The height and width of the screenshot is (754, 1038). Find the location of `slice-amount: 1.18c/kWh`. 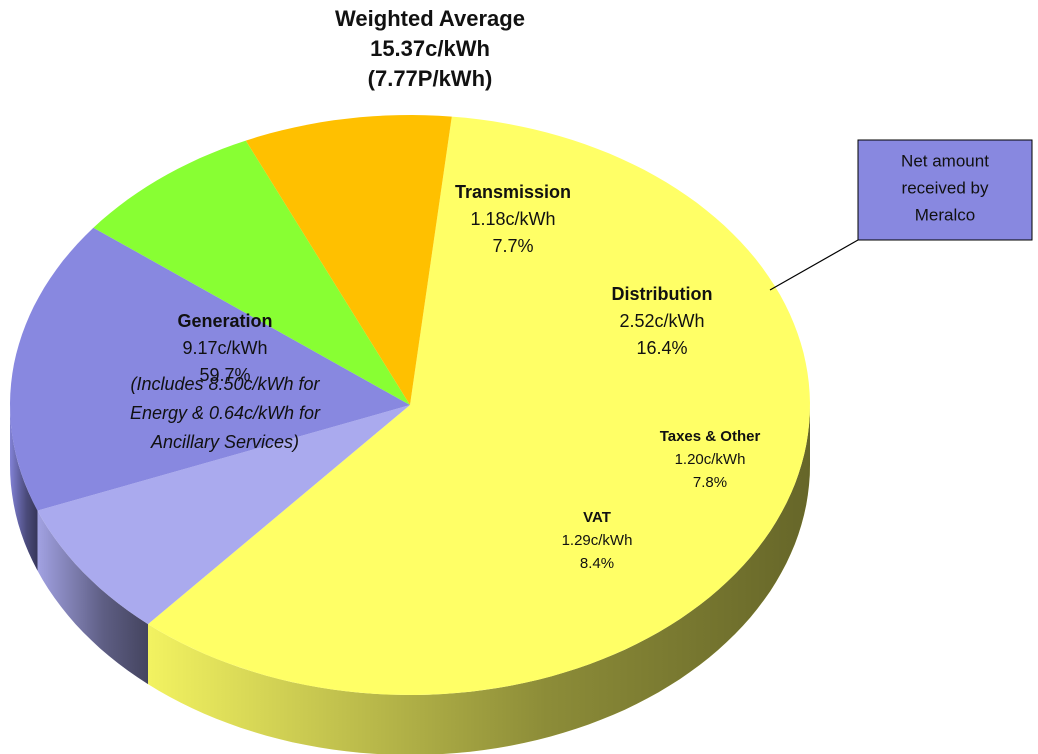

slice-amount: 1.18c/kWh is located at coordinates (512, 219).